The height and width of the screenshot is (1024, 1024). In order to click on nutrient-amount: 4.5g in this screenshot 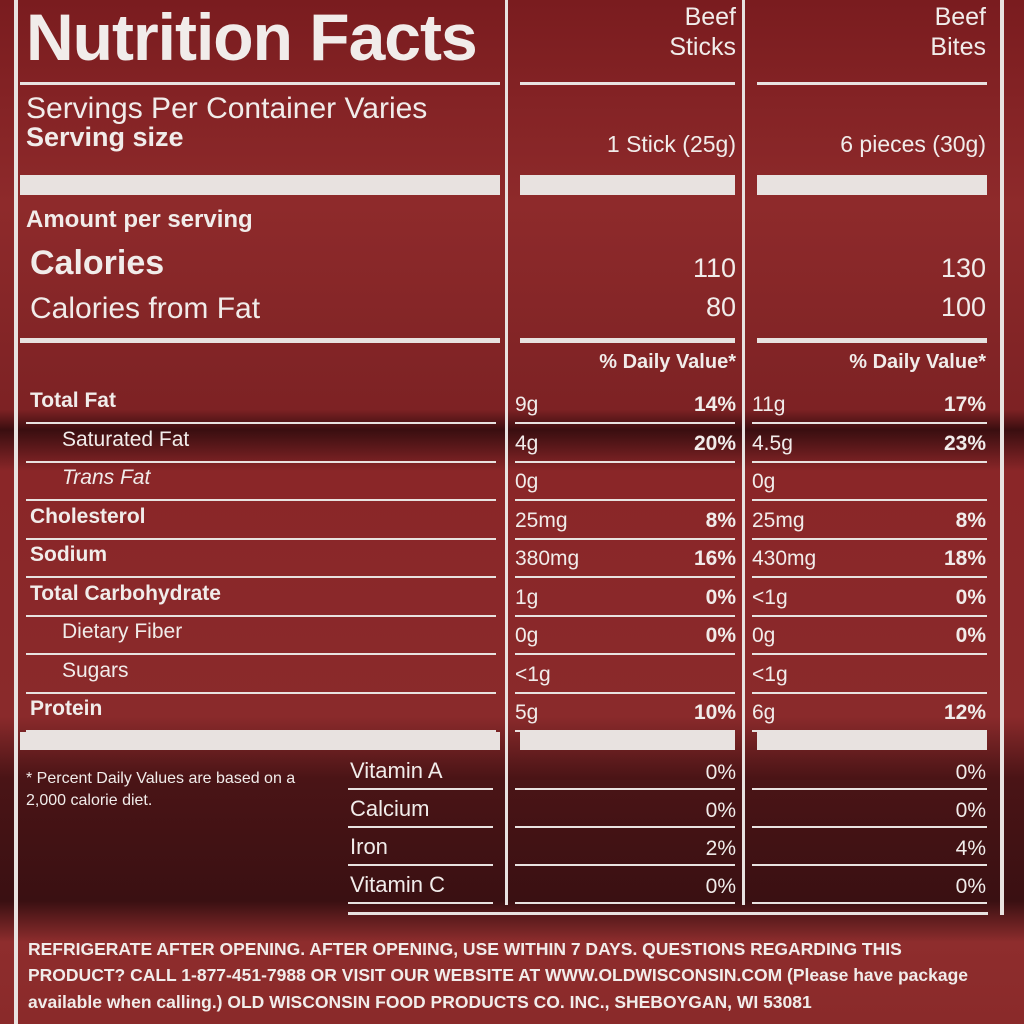, I will do `click(772, 443)`.